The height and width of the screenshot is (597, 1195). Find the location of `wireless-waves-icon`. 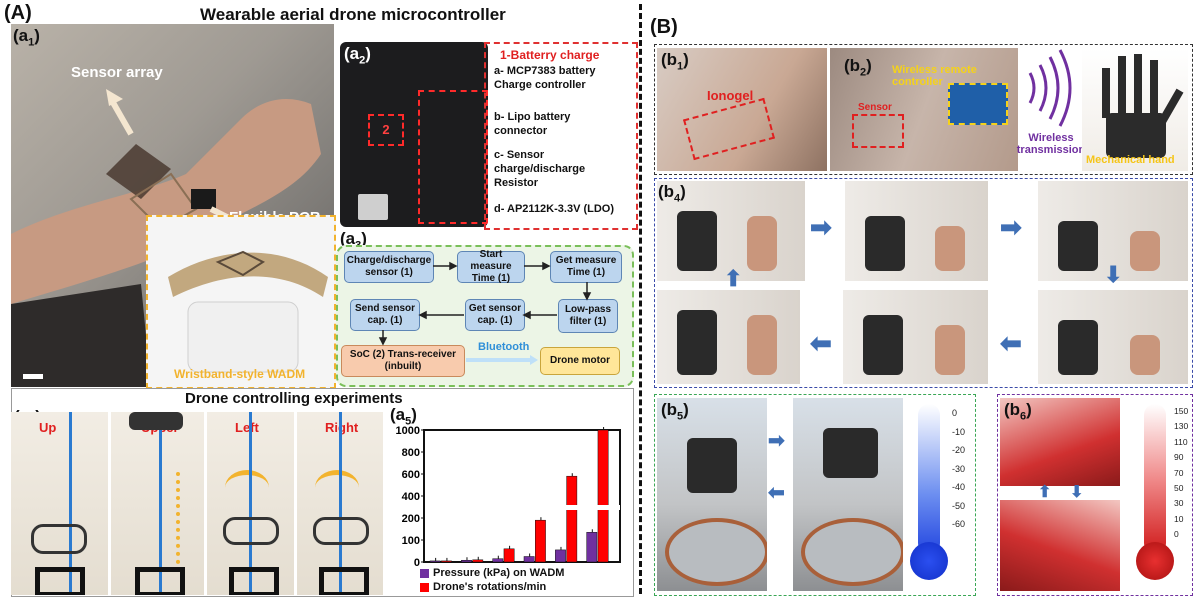

wireless-waves-icon is located at coordinates (1050, 88).